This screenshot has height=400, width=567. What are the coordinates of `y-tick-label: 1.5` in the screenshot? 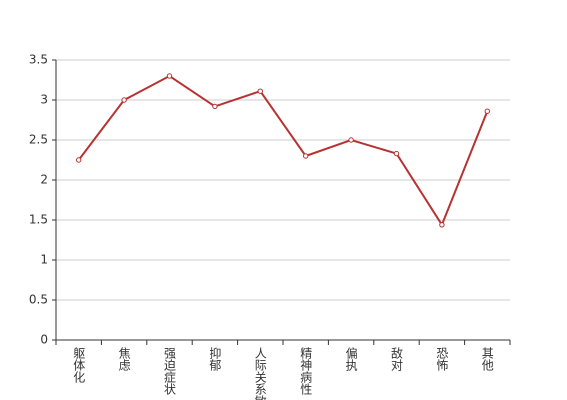 It's located at (38, 220).